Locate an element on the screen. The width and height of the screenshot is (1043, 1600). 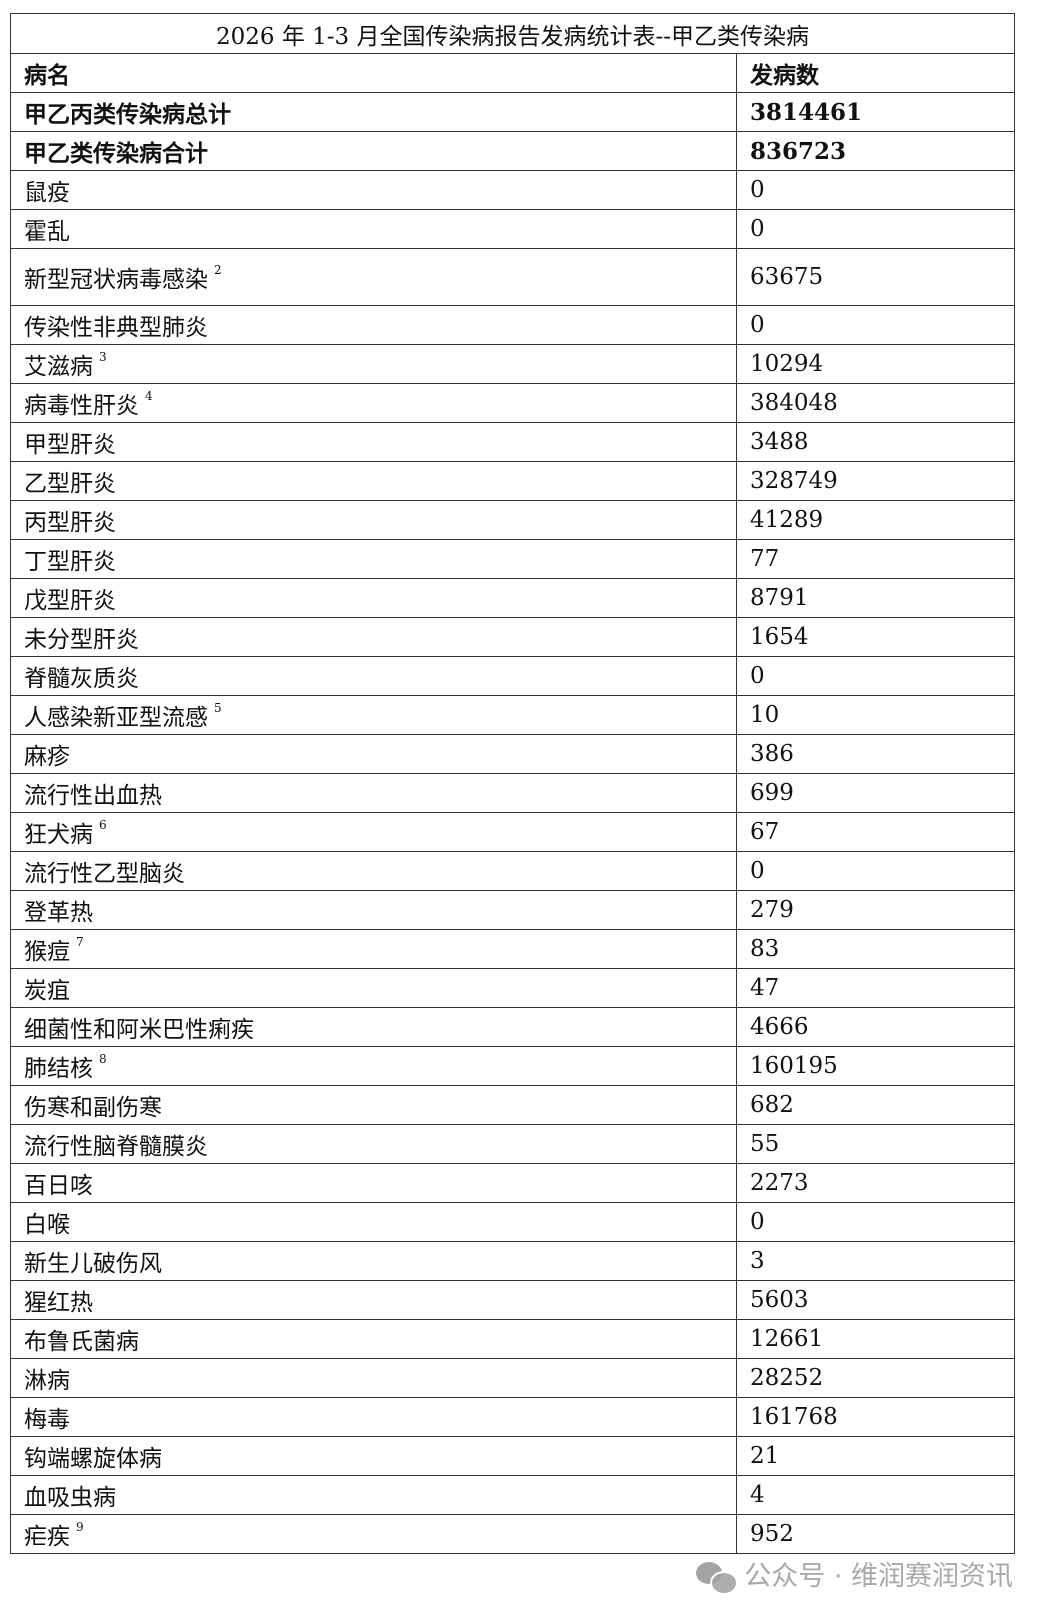
case-count: 55 is located at coordinates (875, 1144).